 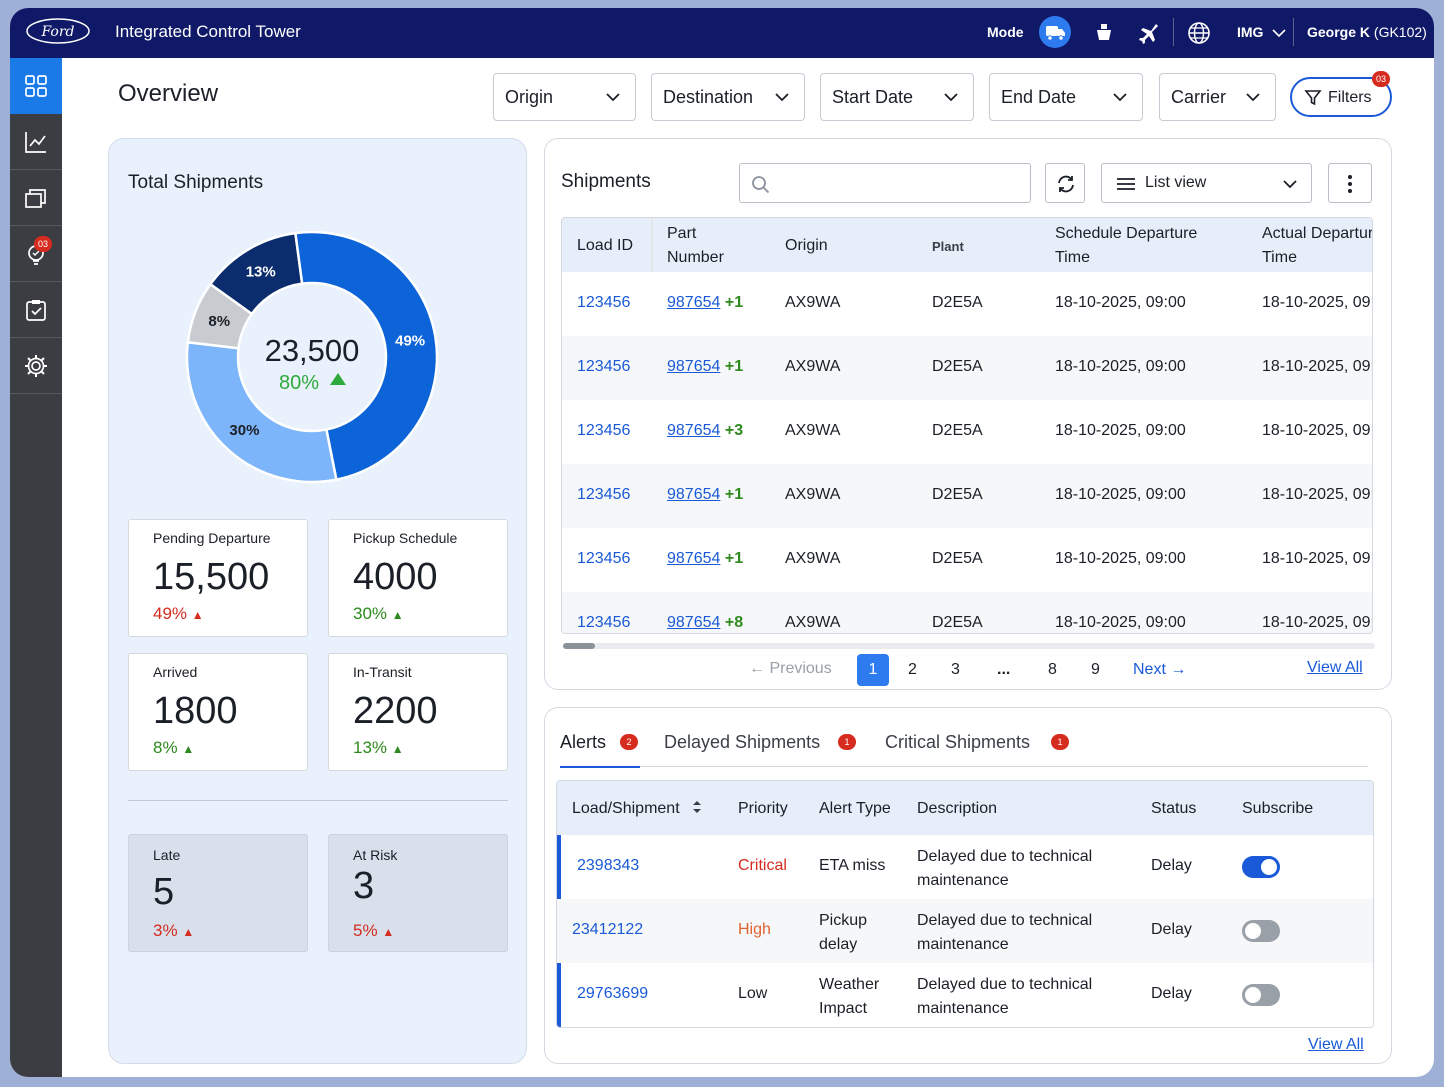 I want to click on col-origin: Origin, so click(x=806, y=245).